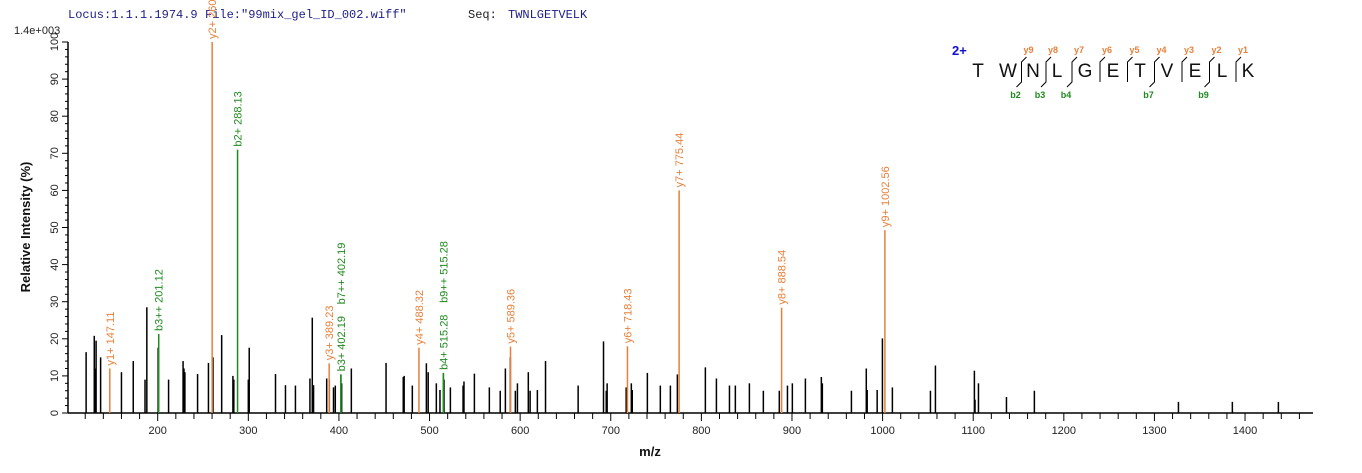  What do you see at coordinates (482, 15) in the screenshot?
I see `seq-key: Seq:` at bounding box center [482, 15].